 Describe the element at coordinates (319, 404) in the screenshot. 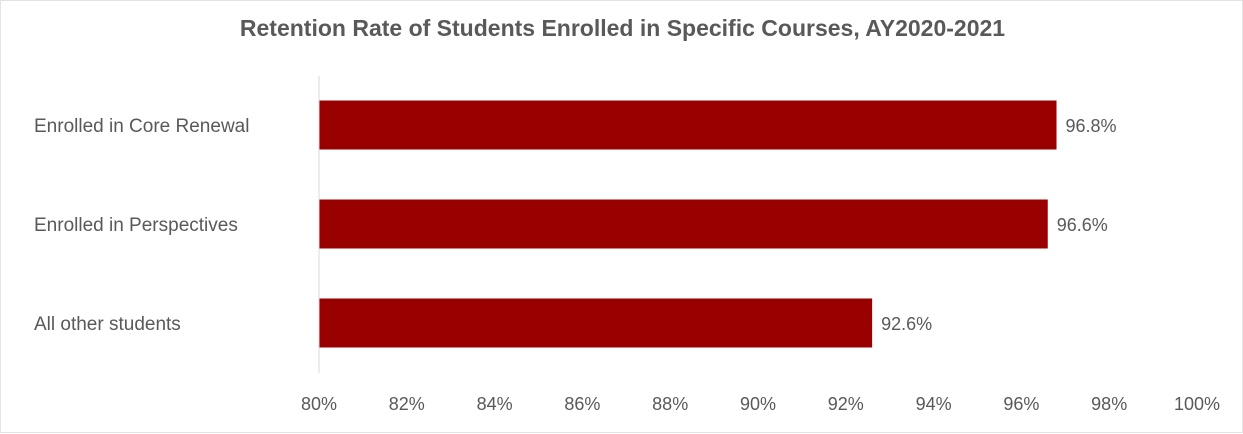

I see `x-tick-label: 80%` at that location.